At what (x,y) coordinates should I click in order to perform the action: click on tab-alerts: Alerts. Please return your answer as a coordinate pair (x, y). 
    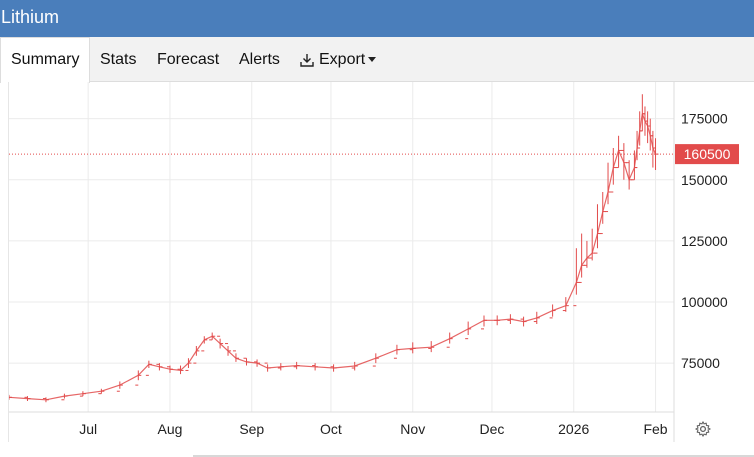
    Looking at the image, I should click on (259, 59).